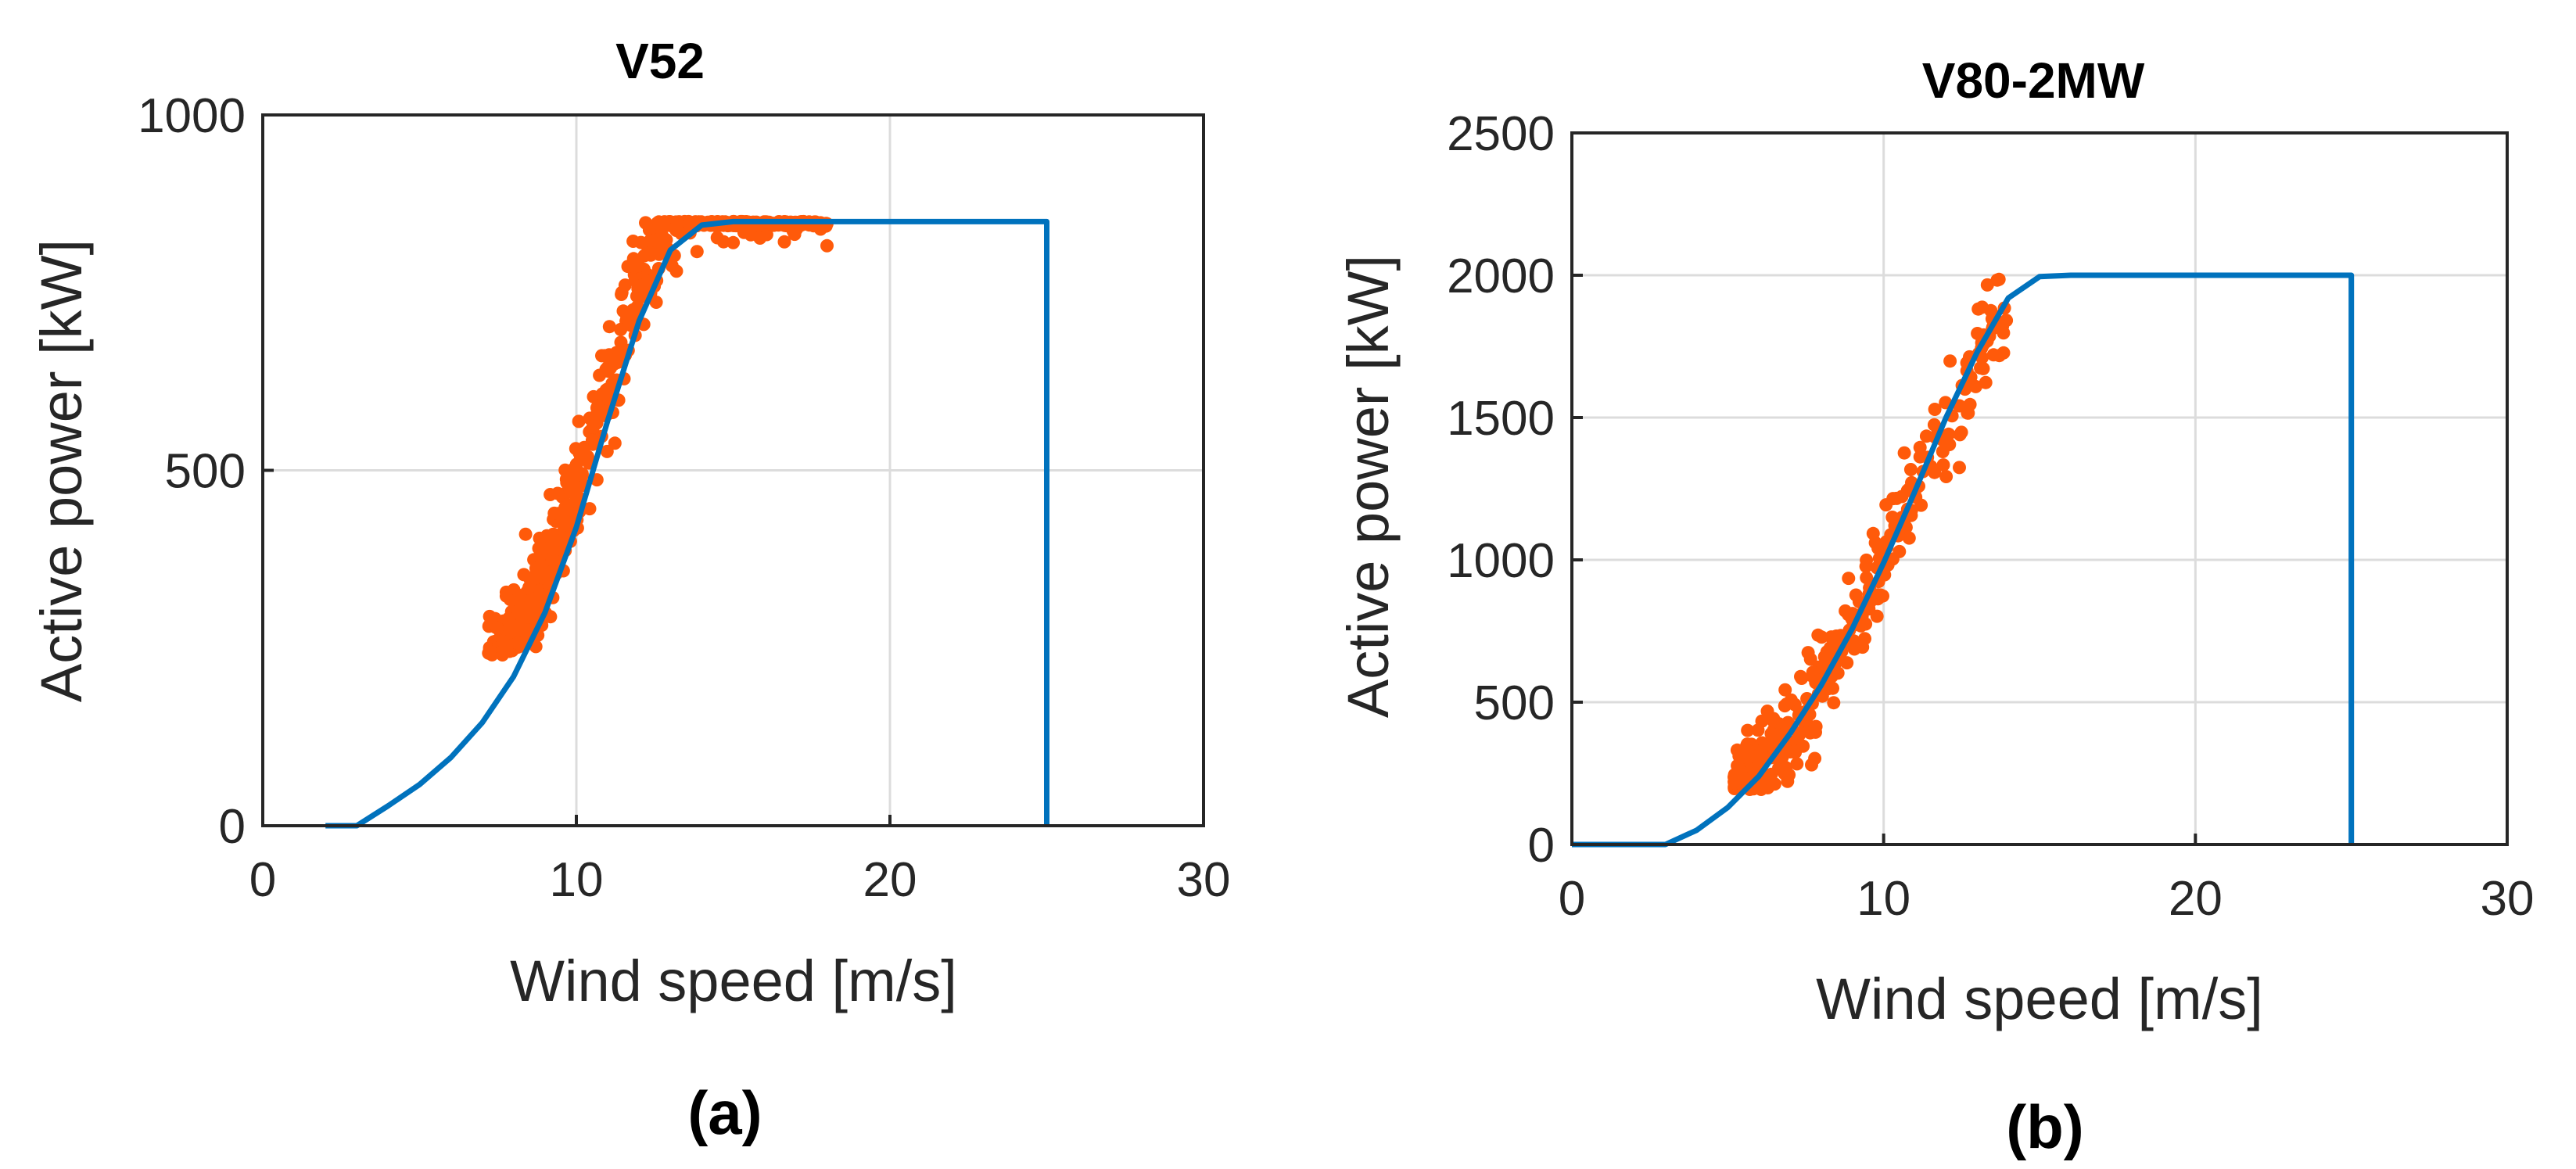 This screenshot has width=2576, height=1169. What do you see at coordinates (1883, 899) in the screenshot?
I see `chart-b-xtick-label: 10` at bounding box center [1883, 899].